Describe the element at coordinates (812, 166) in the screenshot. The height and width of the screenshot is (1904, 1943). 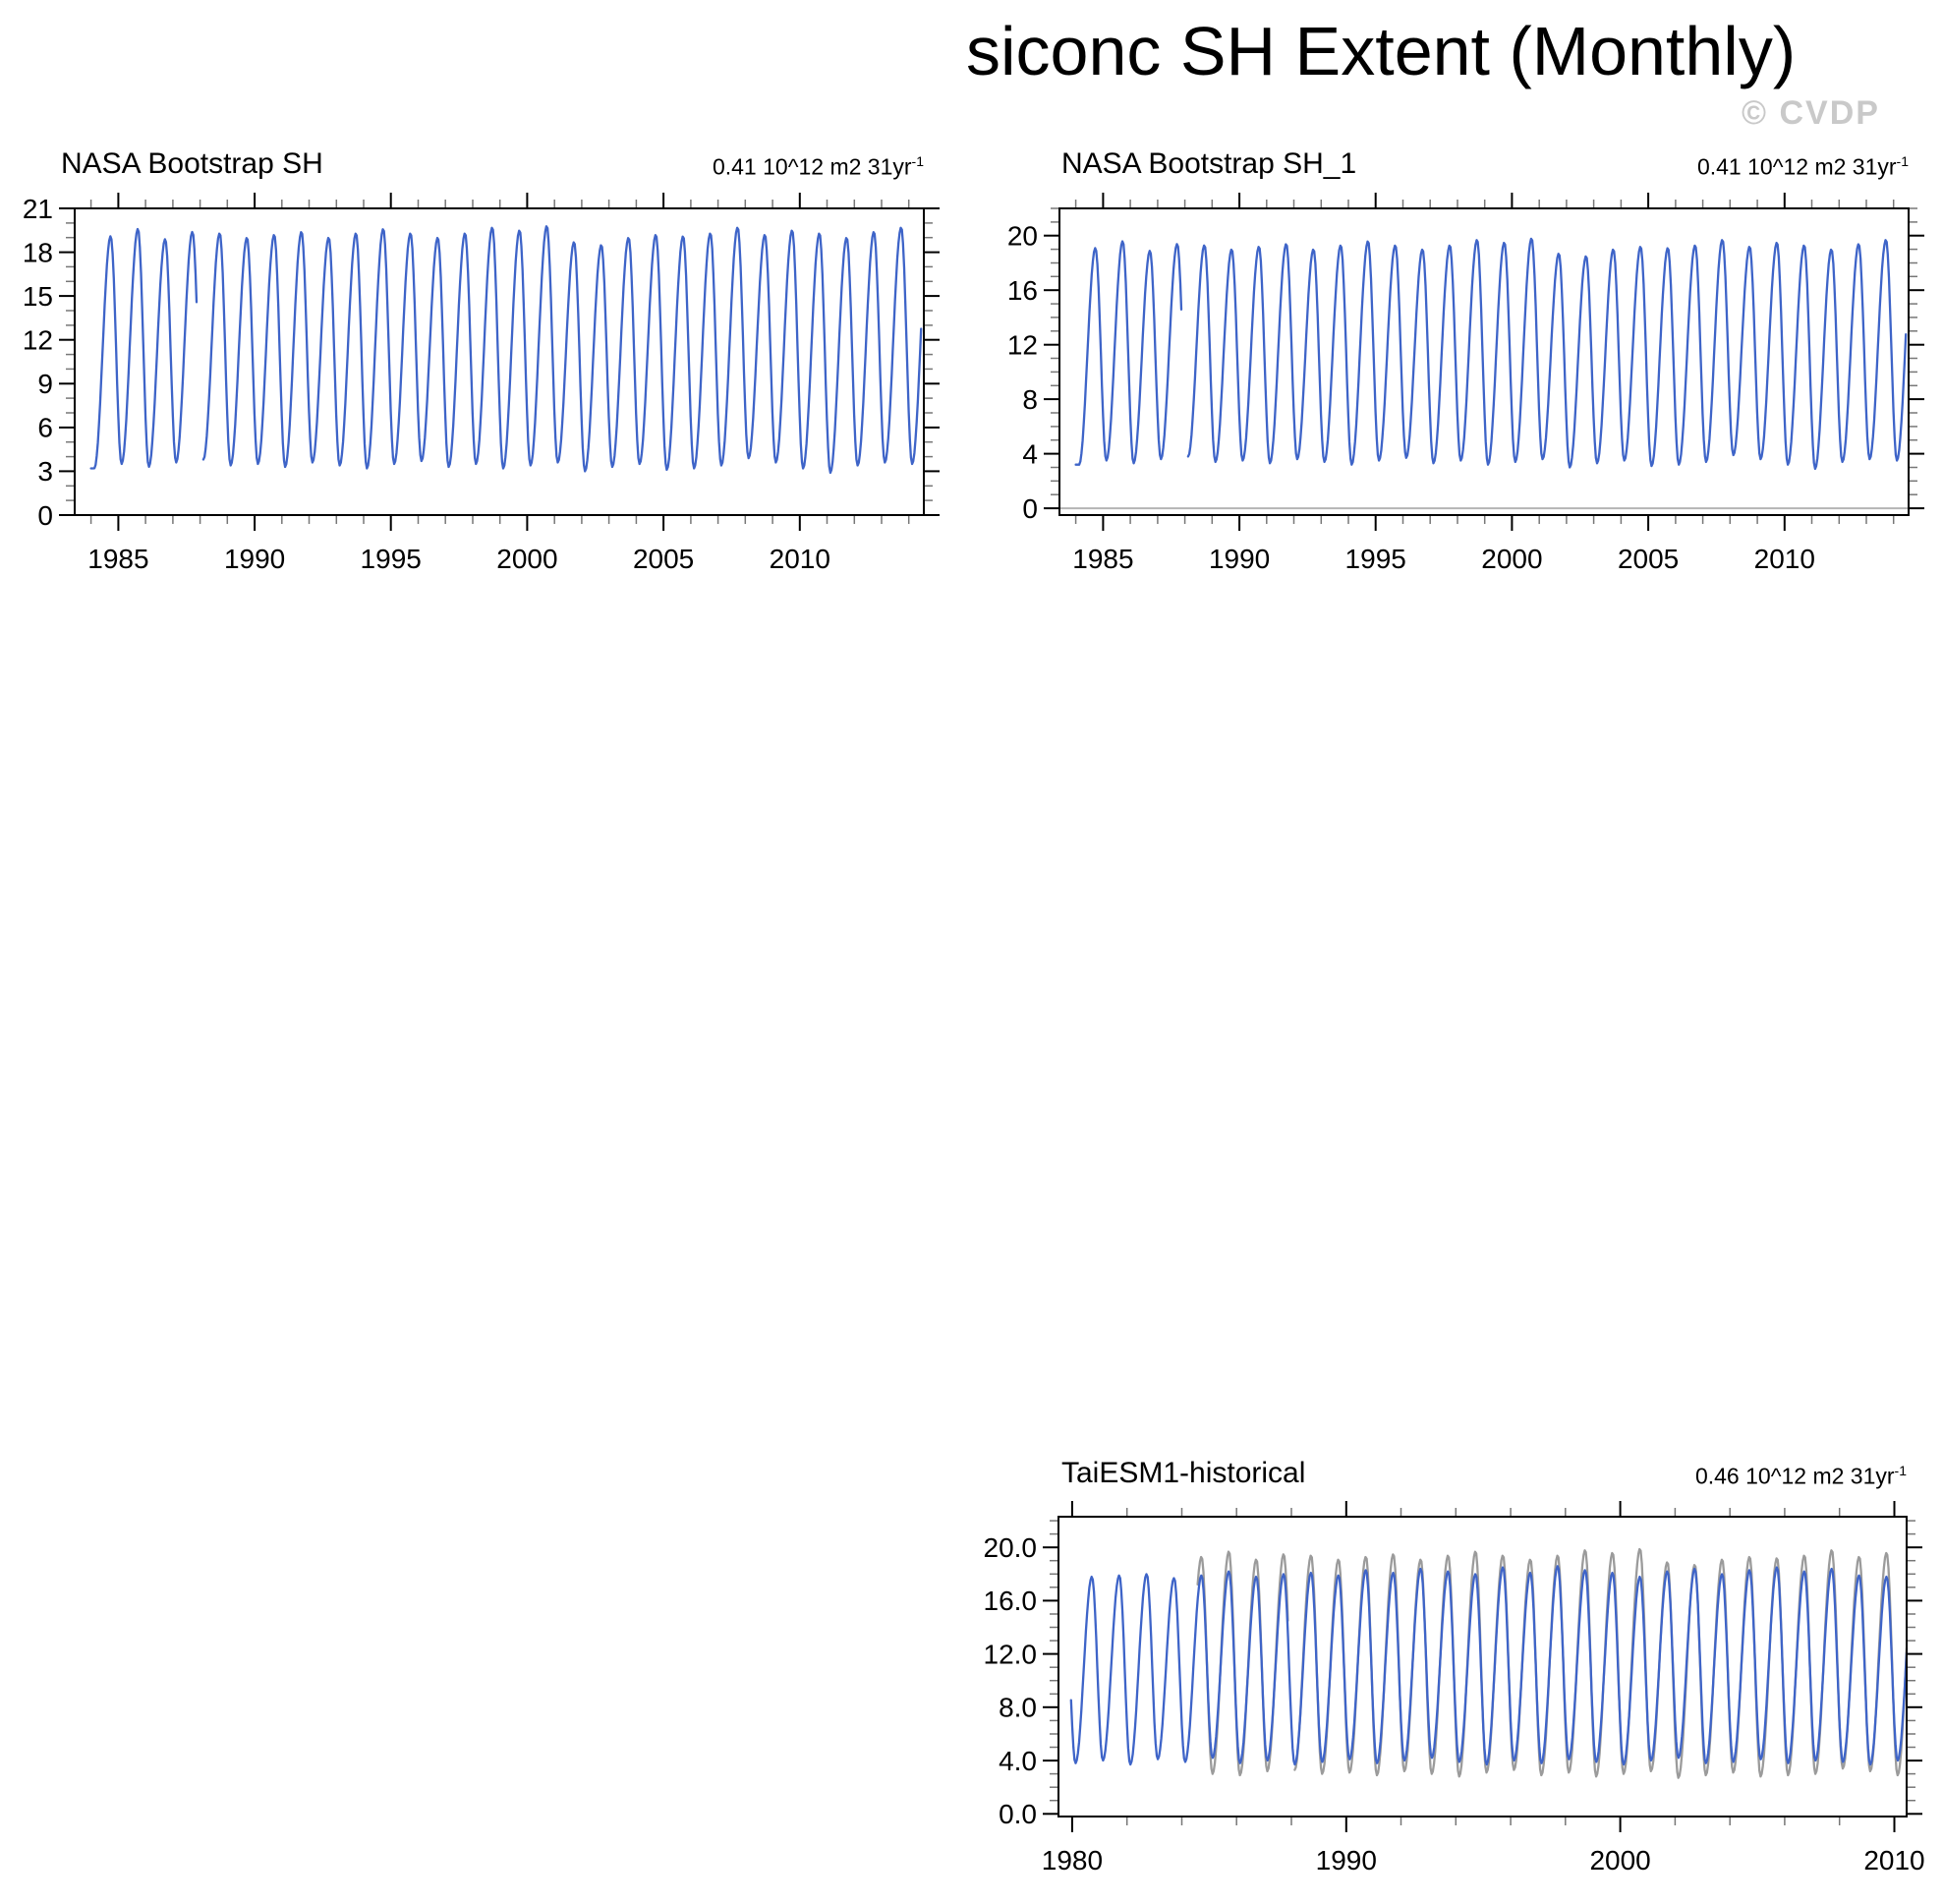
I see `chart1-trend-value: 0.41 10^12 m2 31yr` at that location.